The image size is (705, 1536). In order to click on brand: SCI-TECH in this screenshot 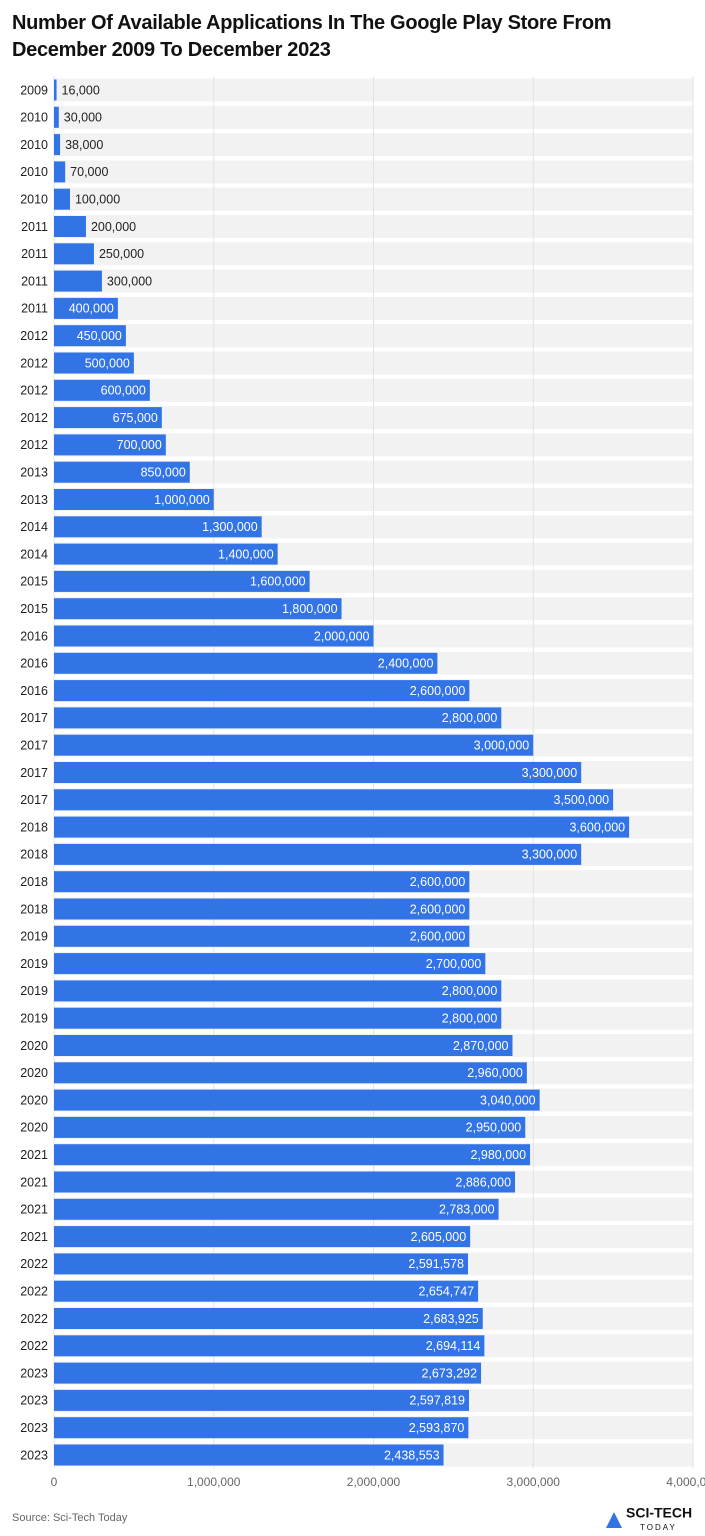, I will do `click(659, 1513)`.